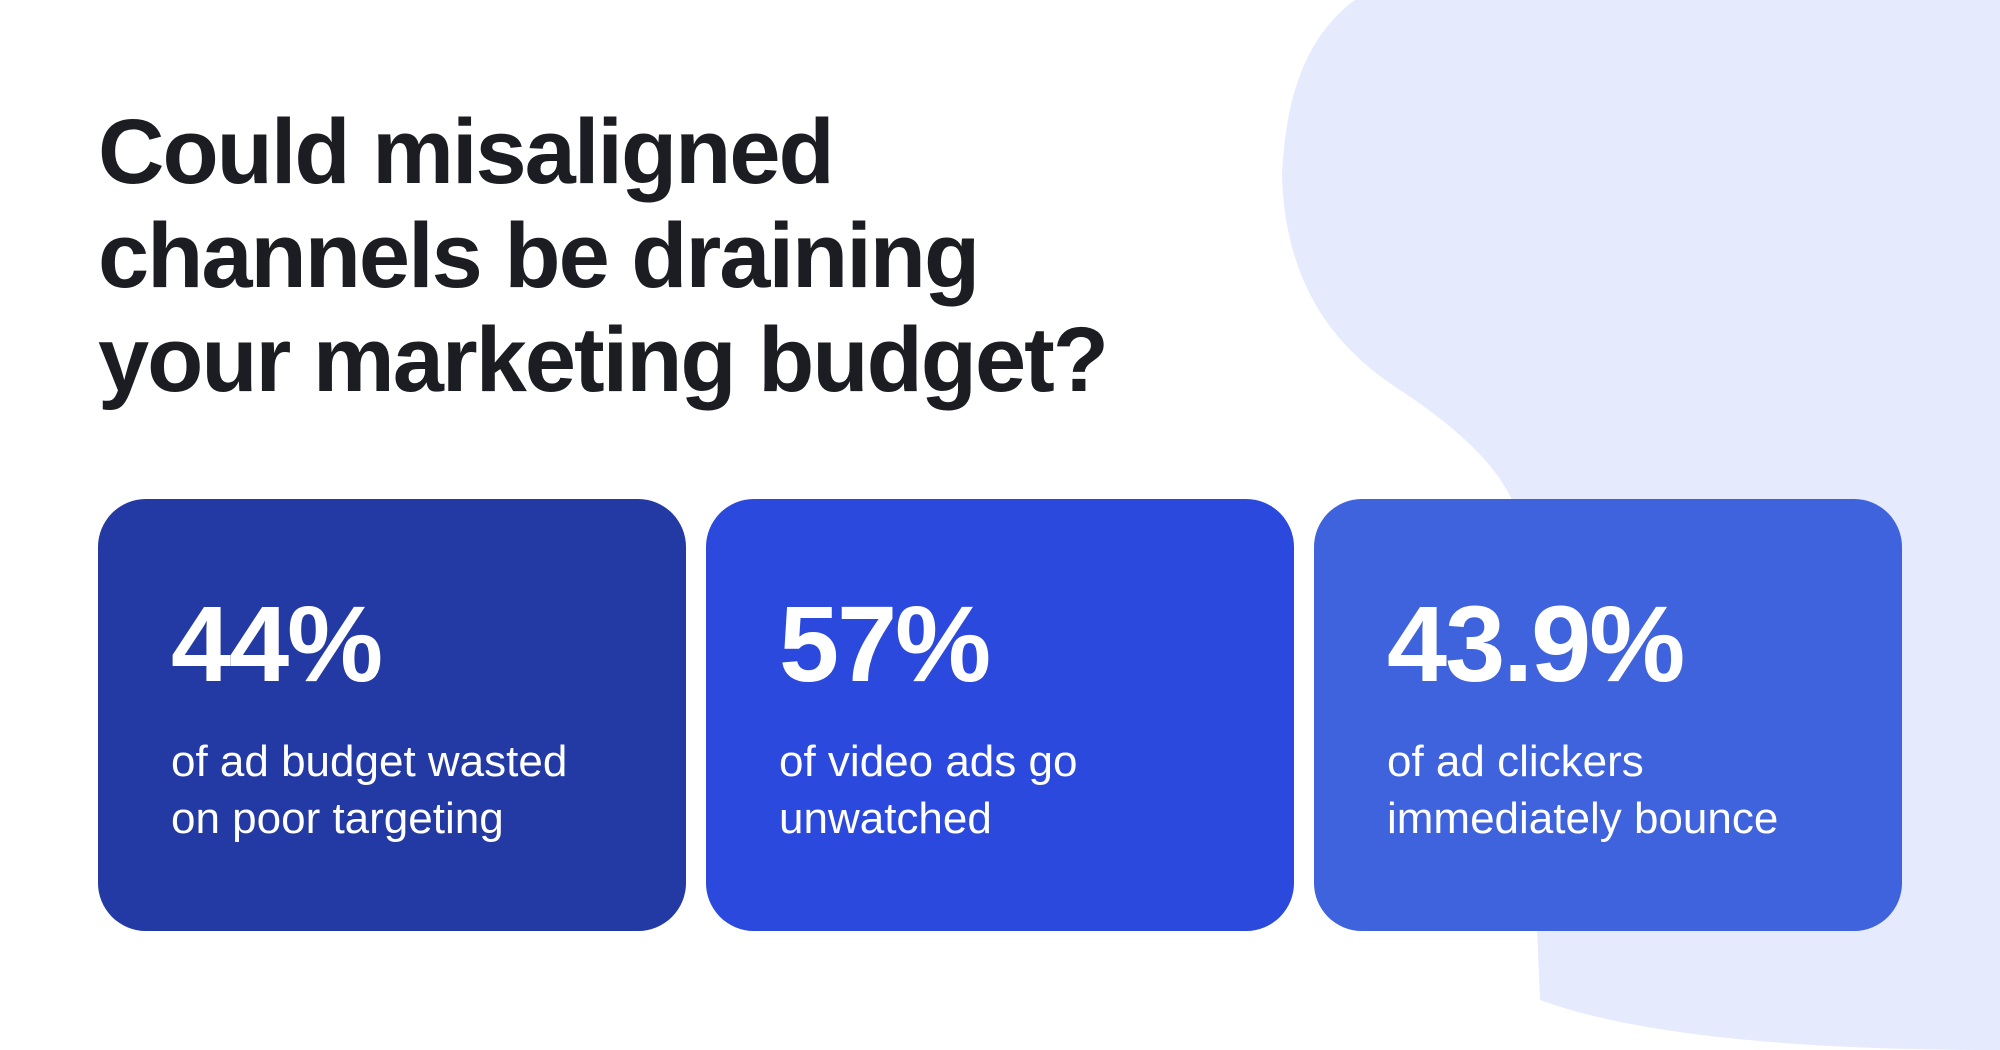  I want to click on headline-line-2: channels be draining, so click(539, 256).